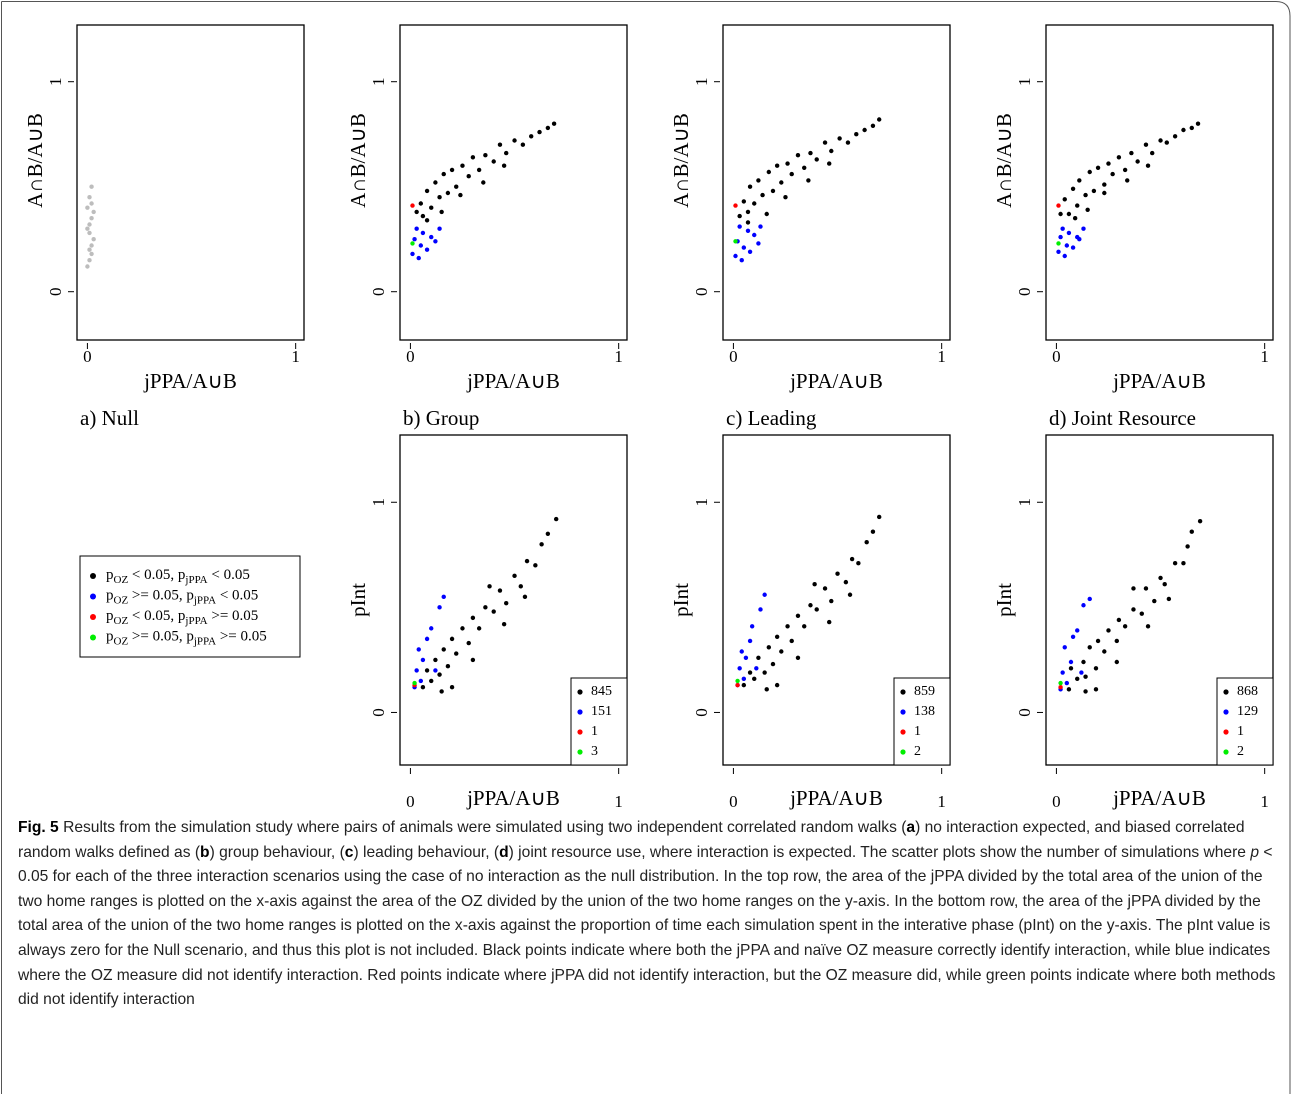 Image resolution: width=1292 pixels, height=1096 pixels. Describe the element at coordinates (601, 711) in the screenshot. I see `count-label: 151` at that location.